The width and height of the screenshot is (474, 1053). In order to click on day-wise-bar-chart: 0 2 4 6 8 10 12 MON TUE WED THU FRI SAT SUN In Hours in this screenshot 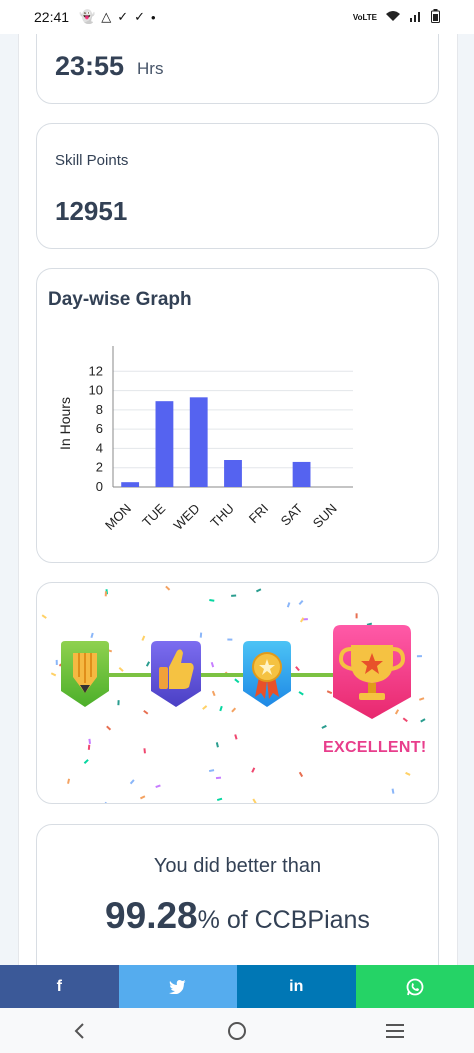, I will do `click(205, 439)`.